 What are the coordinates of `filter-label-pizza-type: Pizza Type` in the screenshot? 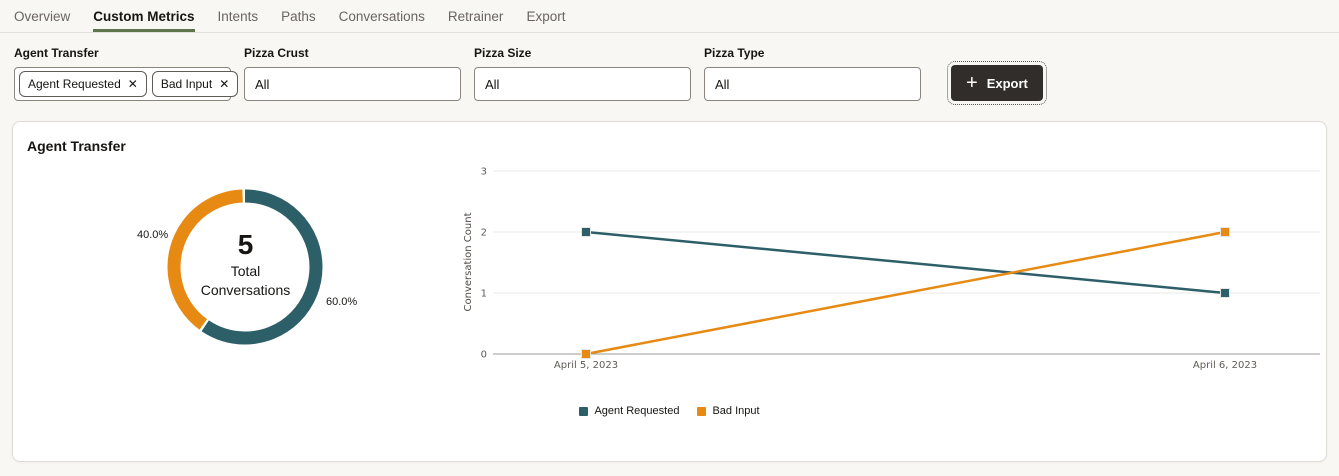 It's located at (734, 53).